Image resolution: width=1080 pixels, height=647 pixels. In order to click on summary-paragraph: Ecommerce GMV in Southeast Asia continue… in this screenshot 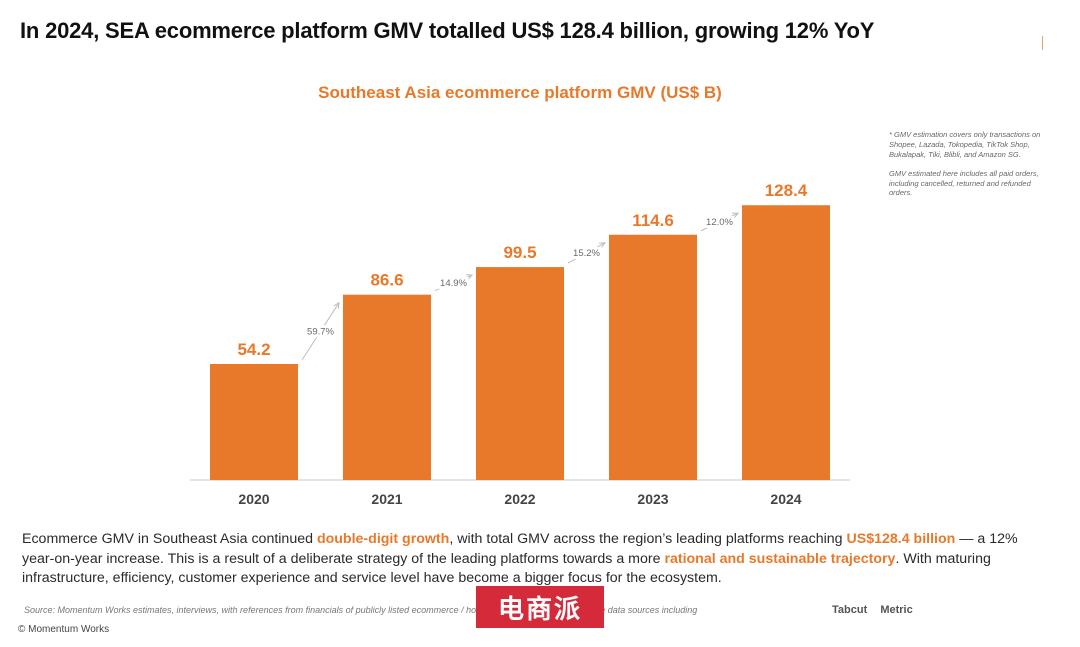, I will do `click(537, 559)`.